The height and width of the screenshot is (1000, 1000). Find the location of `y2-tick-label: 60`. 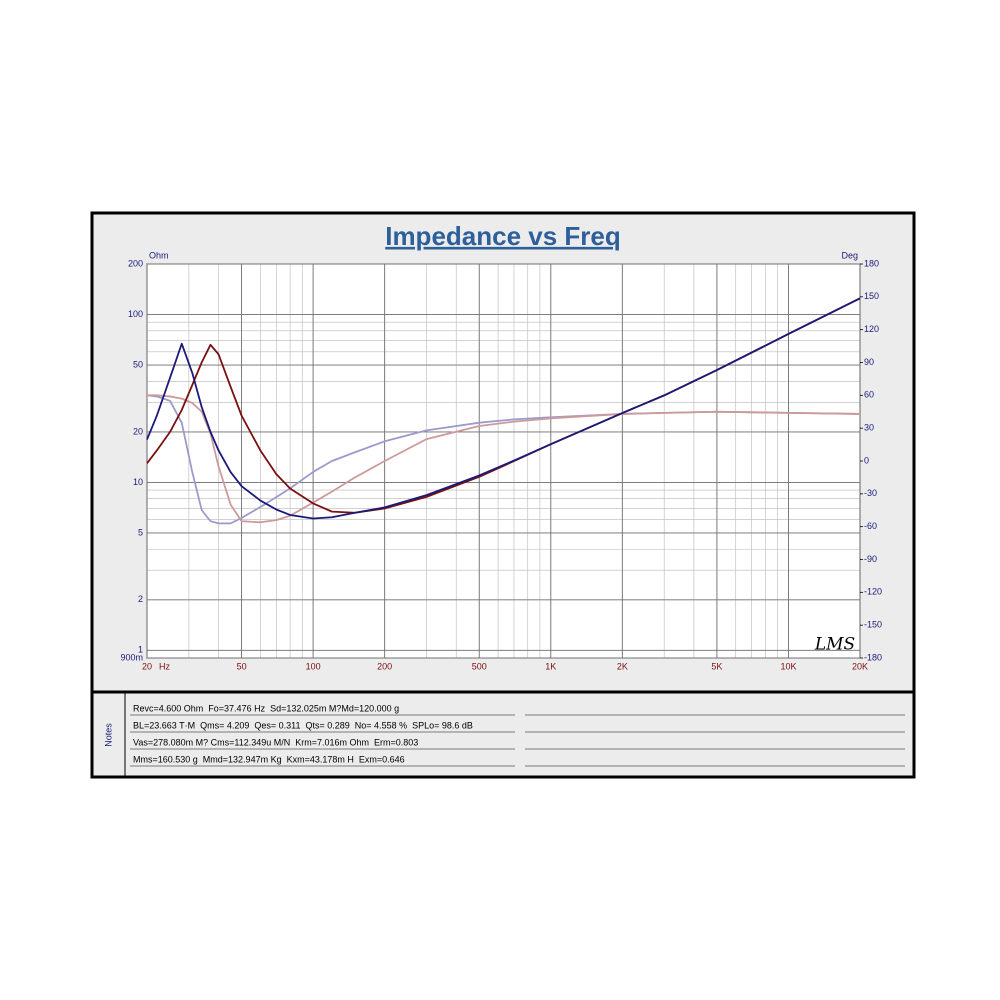

y2-tick-label: 60 is located at coordinates (869, 395).